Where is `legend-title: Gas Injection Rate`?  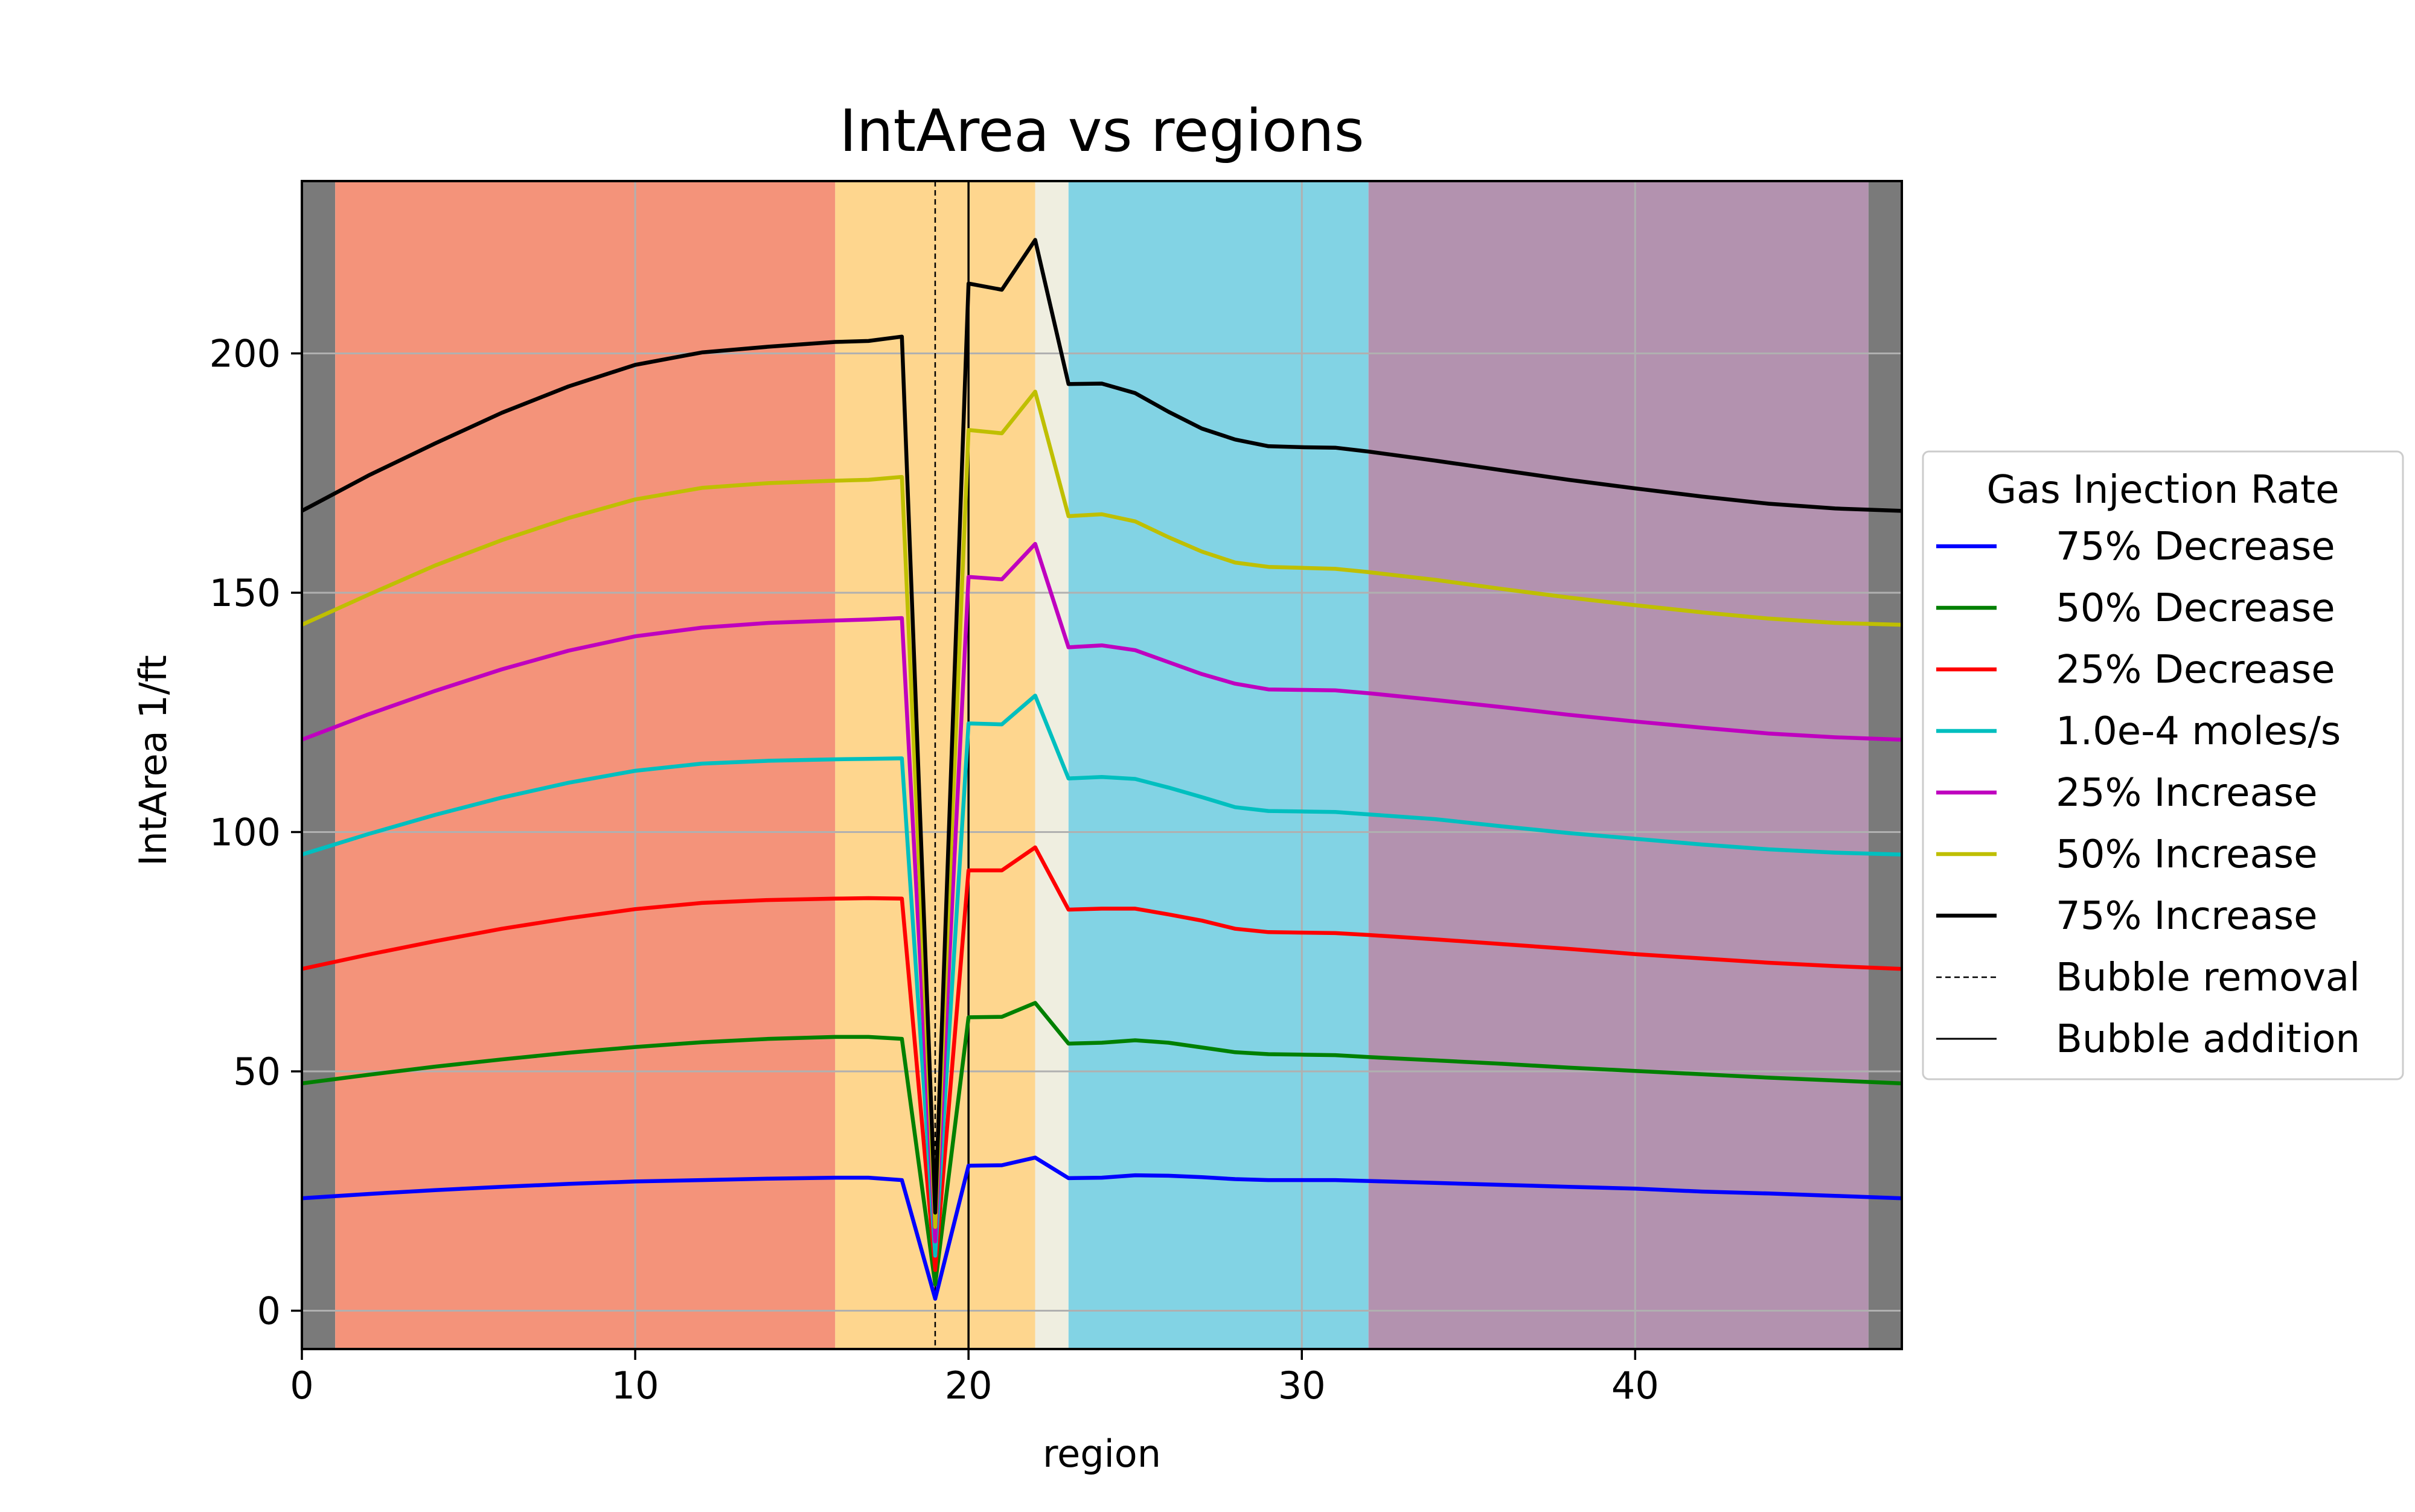 legend-title: Gas Injection Rate is located at coordinates (2163, 490).